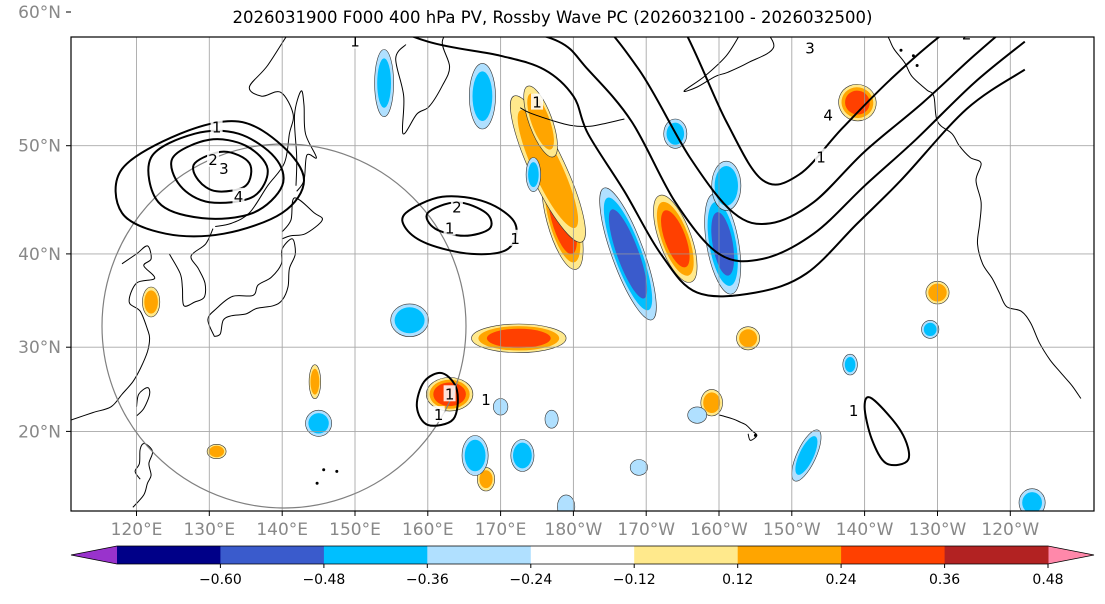  I want to click on longitude-label: 120°W, so click(1010, 530).